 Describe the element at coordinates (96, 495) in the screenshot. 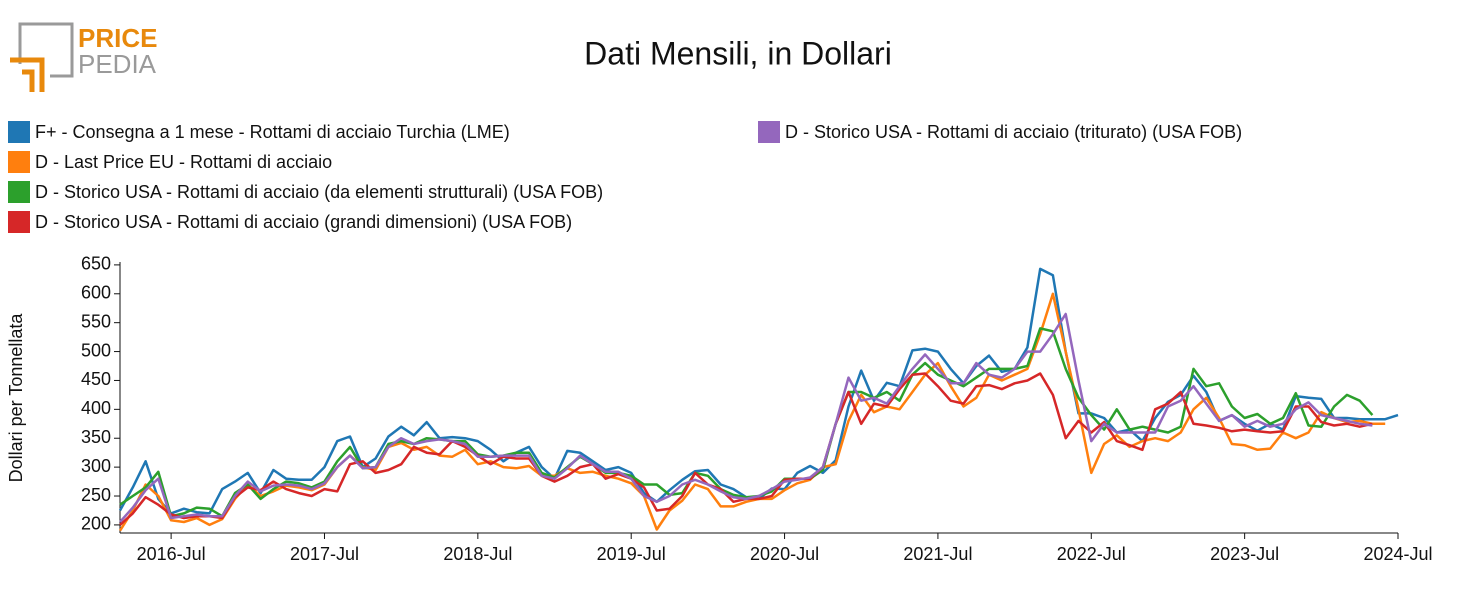

I see `y-tick-label: 250` at that location.